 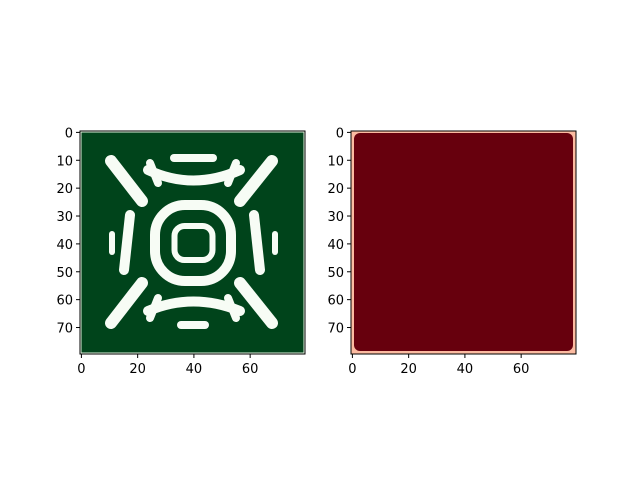 I want to click on right-y-tick-label: 10, so click(x=335, y=161).